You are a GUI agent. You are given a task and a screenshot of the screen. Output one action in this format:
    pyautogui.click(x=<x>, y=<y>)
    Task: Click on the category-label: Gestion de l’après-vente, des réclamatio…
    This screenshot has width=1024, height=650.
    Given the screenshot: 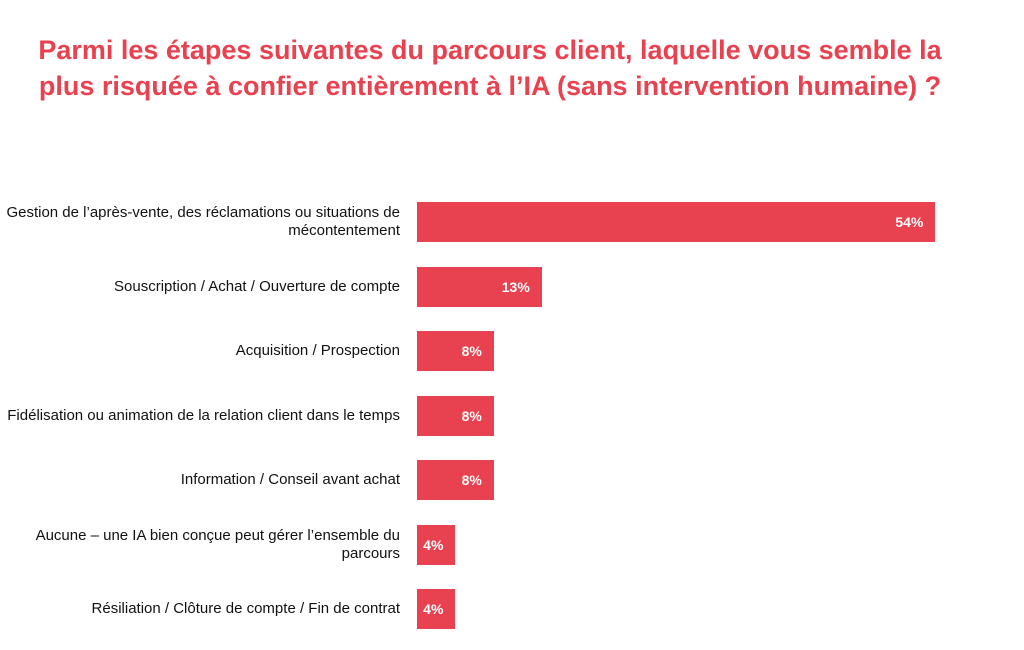 What is the action you would take?
    pyautogui.click(x=203, y=221)
    